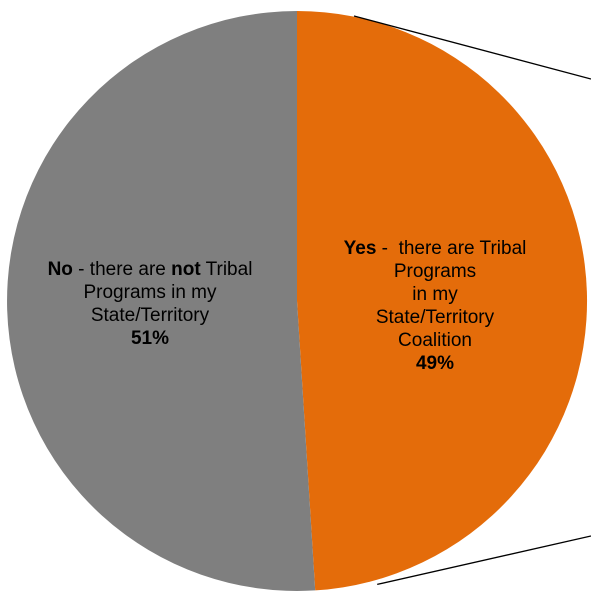  Describe the element at coordinates (435, 294) in the screenshot. I see `label-yes-line: in my` at that location.